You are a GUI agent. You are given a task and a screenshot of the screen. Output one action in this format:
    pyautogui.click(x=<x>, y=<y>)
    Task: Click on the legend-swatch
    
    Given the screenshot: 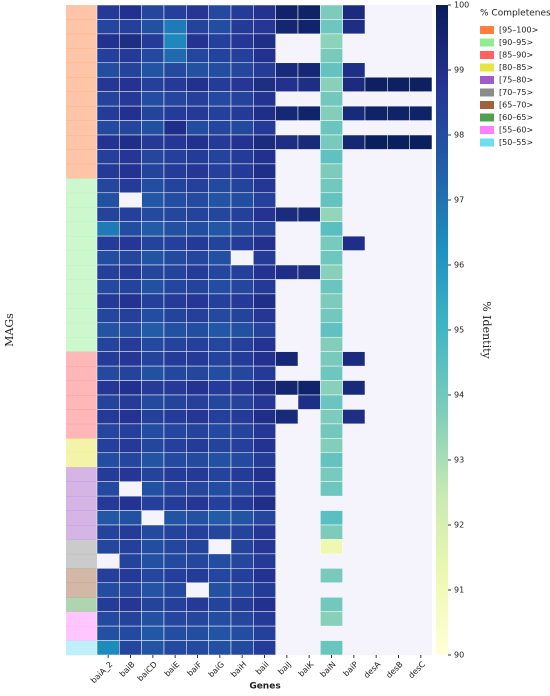 What is the action you would take?
    pyautogui.click(x=487, y=80)
    